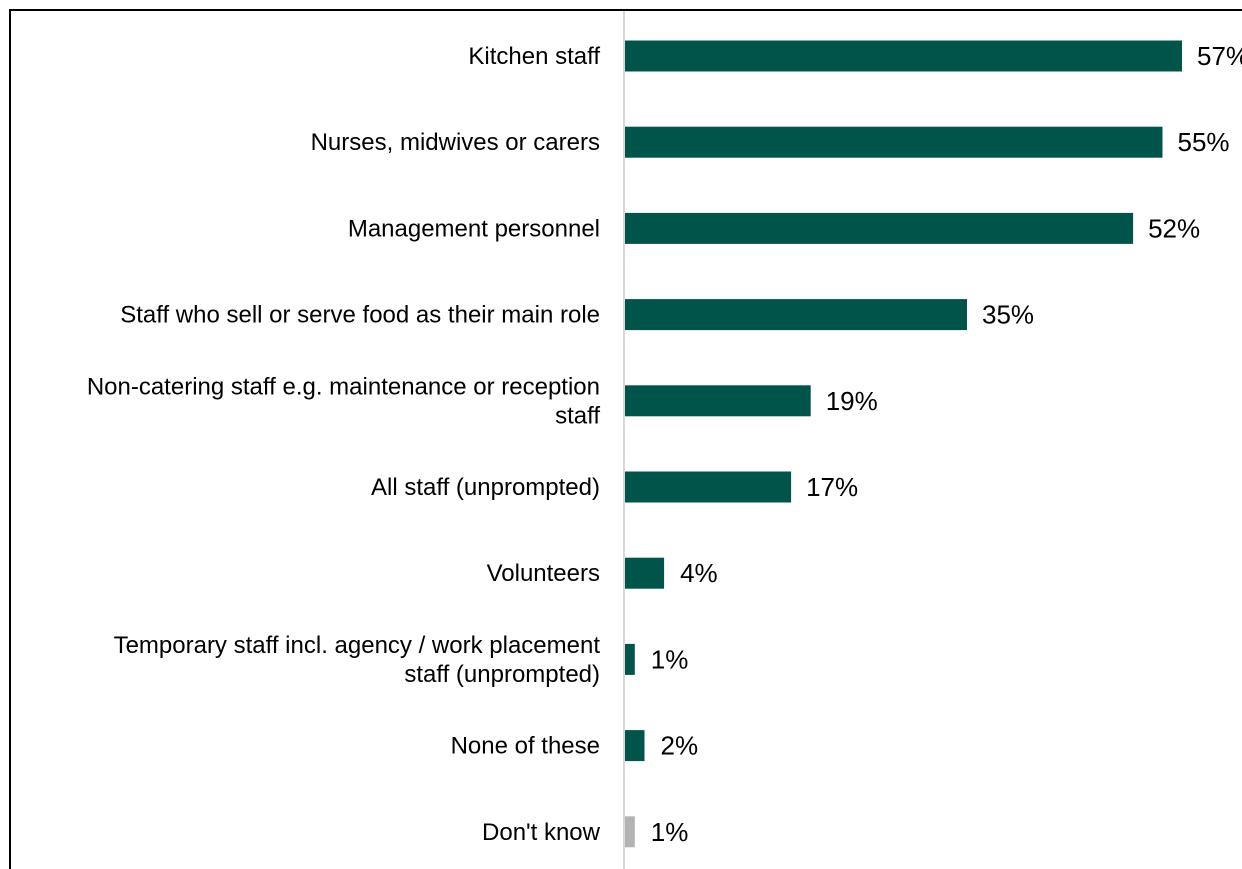  I want to click on category-label: Management personnel, so click(474, 228).